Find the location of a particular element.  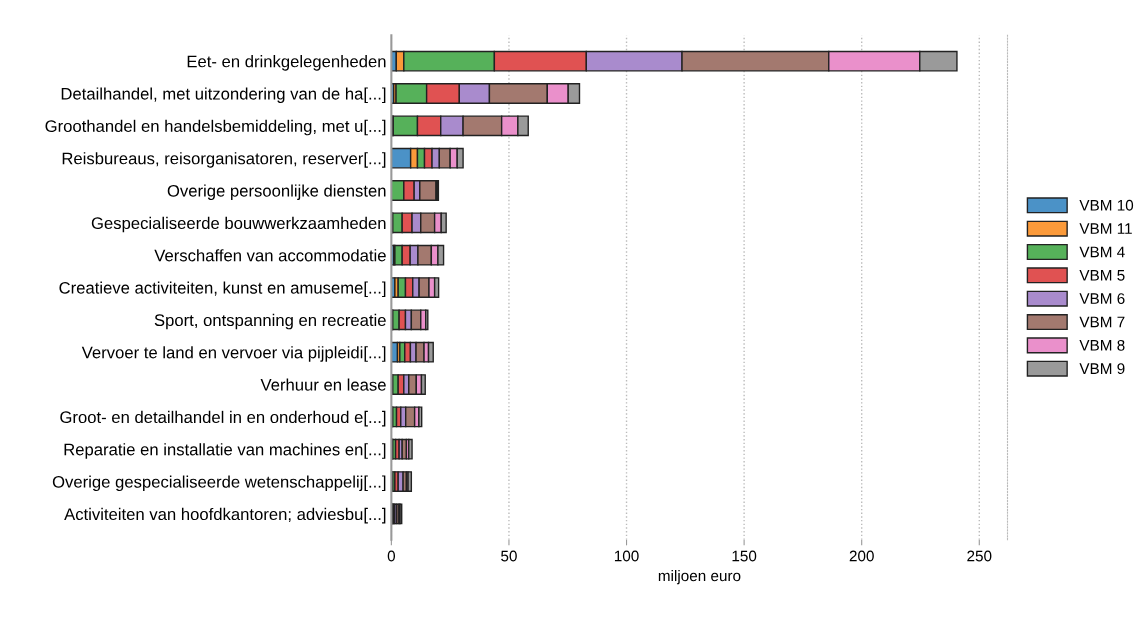

y-tick-label: Groothandel en handelsbemiddeling, met u[...] is located at coordinates (215, 127).